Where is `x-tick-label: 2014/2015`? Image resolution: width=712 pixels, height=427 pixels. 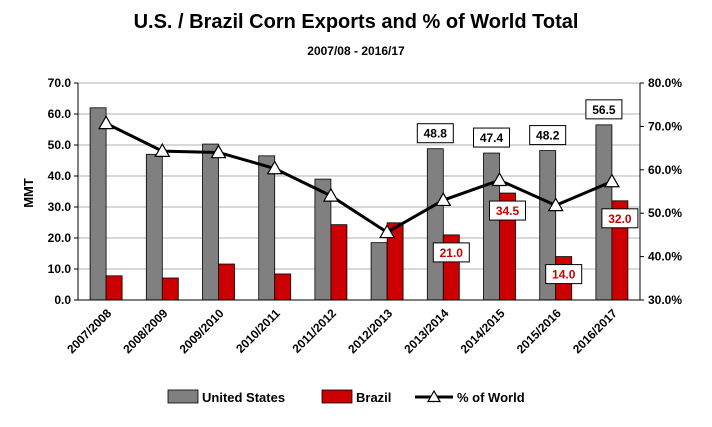 x-tick-label: 2014/2015 is located at coordinates (483, 331).